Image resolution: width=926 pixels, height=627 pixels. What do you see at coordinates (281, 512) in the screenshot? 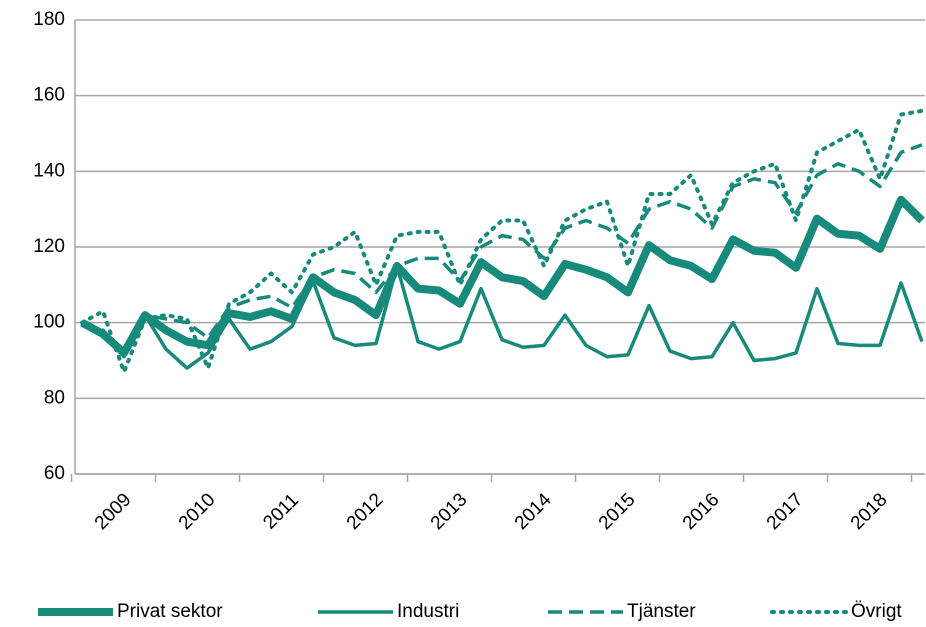
I see `x-tick-label: 2011` at bounding box center [281, 512].